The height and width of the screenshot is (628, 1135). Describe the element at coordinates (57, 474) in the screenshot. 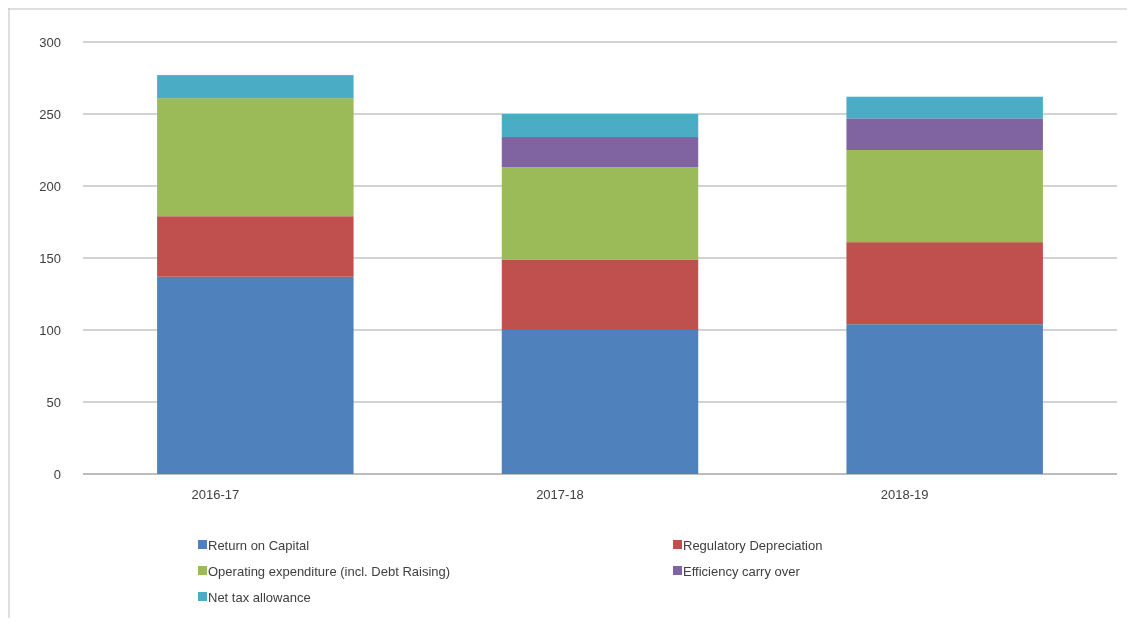

I see `y-tick-label: 0` at that location.